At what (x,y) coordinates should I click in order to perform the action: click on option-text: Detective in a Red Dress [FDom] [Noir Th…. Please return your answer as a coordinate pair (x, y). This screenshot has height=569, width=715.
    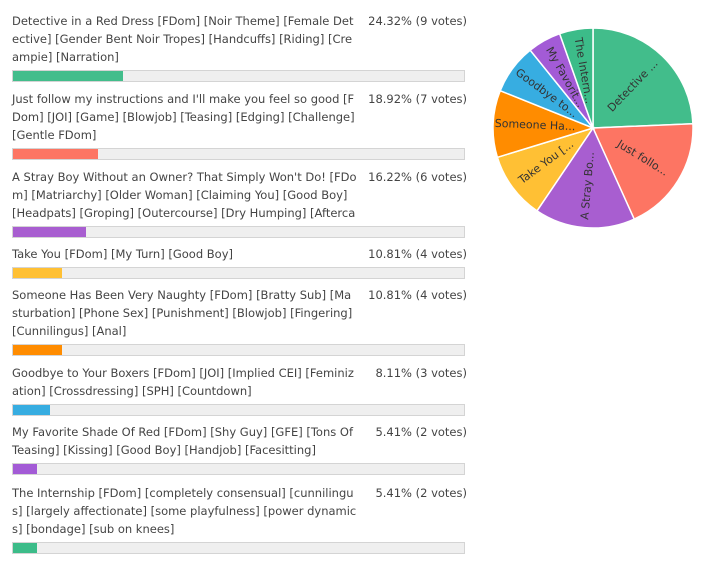
    Looking at the image, I should click on (183, 39).